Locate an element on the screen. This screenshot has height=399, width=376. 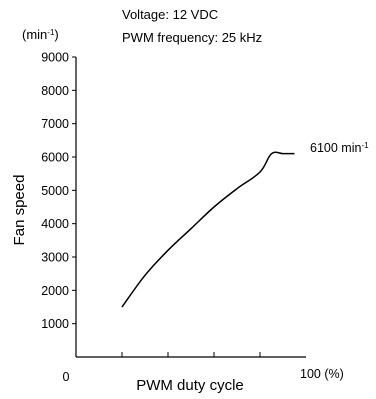
y-tick-label: 4000 is located at coordinates (55, 224).